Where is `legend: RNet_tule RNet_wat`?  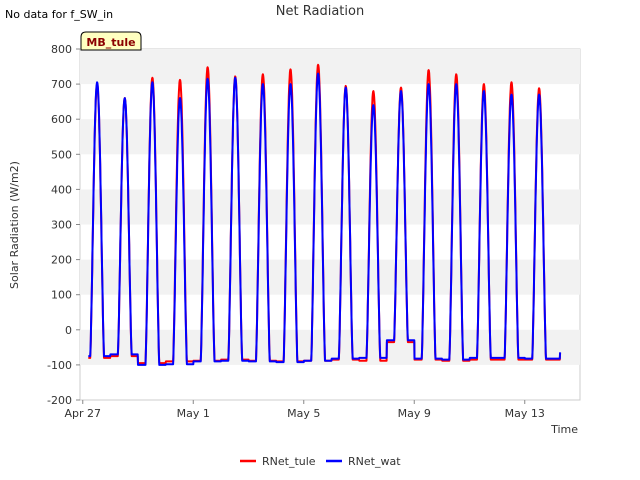
legend: RNet_tule RNet_wat is located at coordinates (320, 461).